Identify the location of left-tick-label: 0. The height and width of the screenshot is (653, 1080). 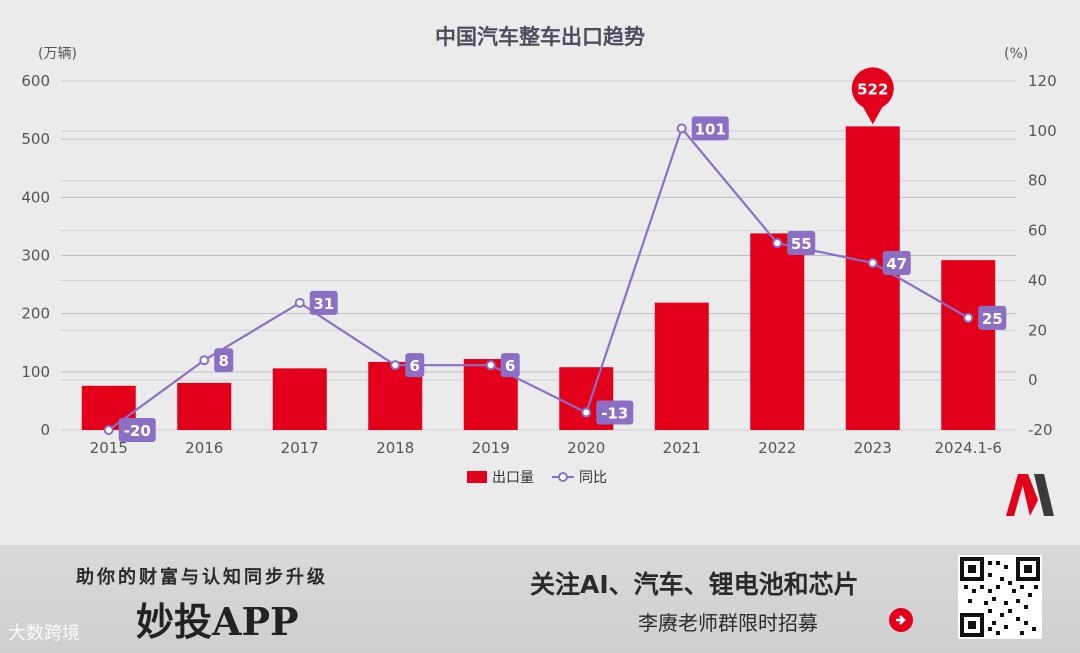
(45, 430).